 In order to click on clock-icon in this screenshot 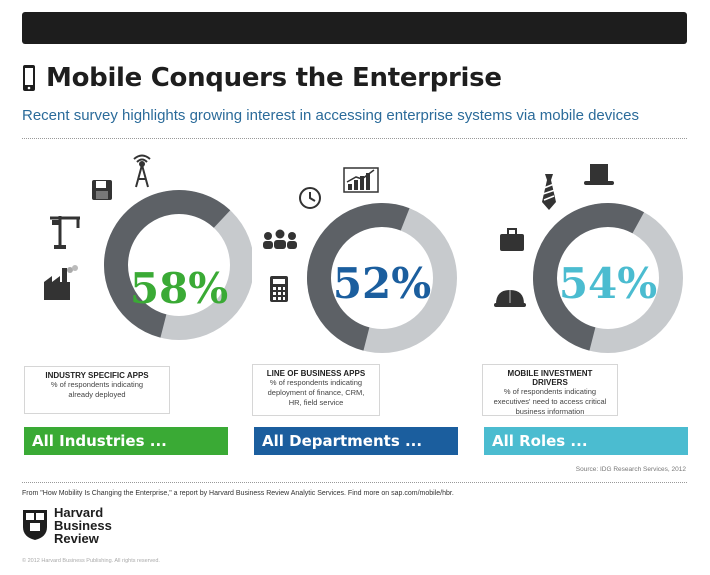, I will do `click(310, 198)`.